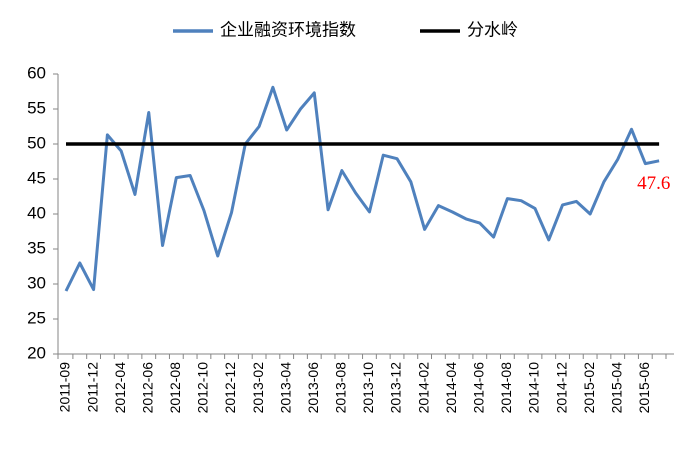 This screenshot has width=698, height=455. What do you see at coordinates (36, 142) in the screenshot?
I see `y-tick-label: 50` at bounding box center [36, 142].